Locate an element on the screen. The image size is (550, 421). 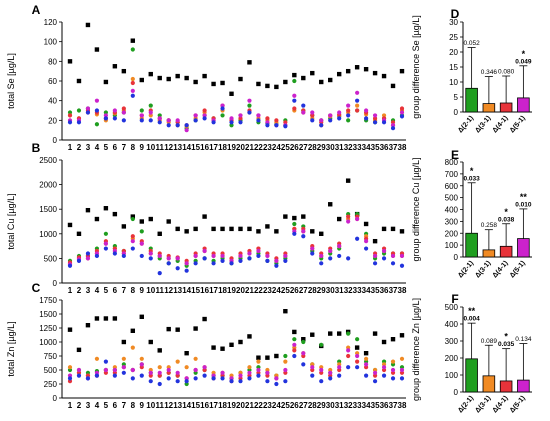
x-tick-label-B: 32 is located at coordinates (348, 290).